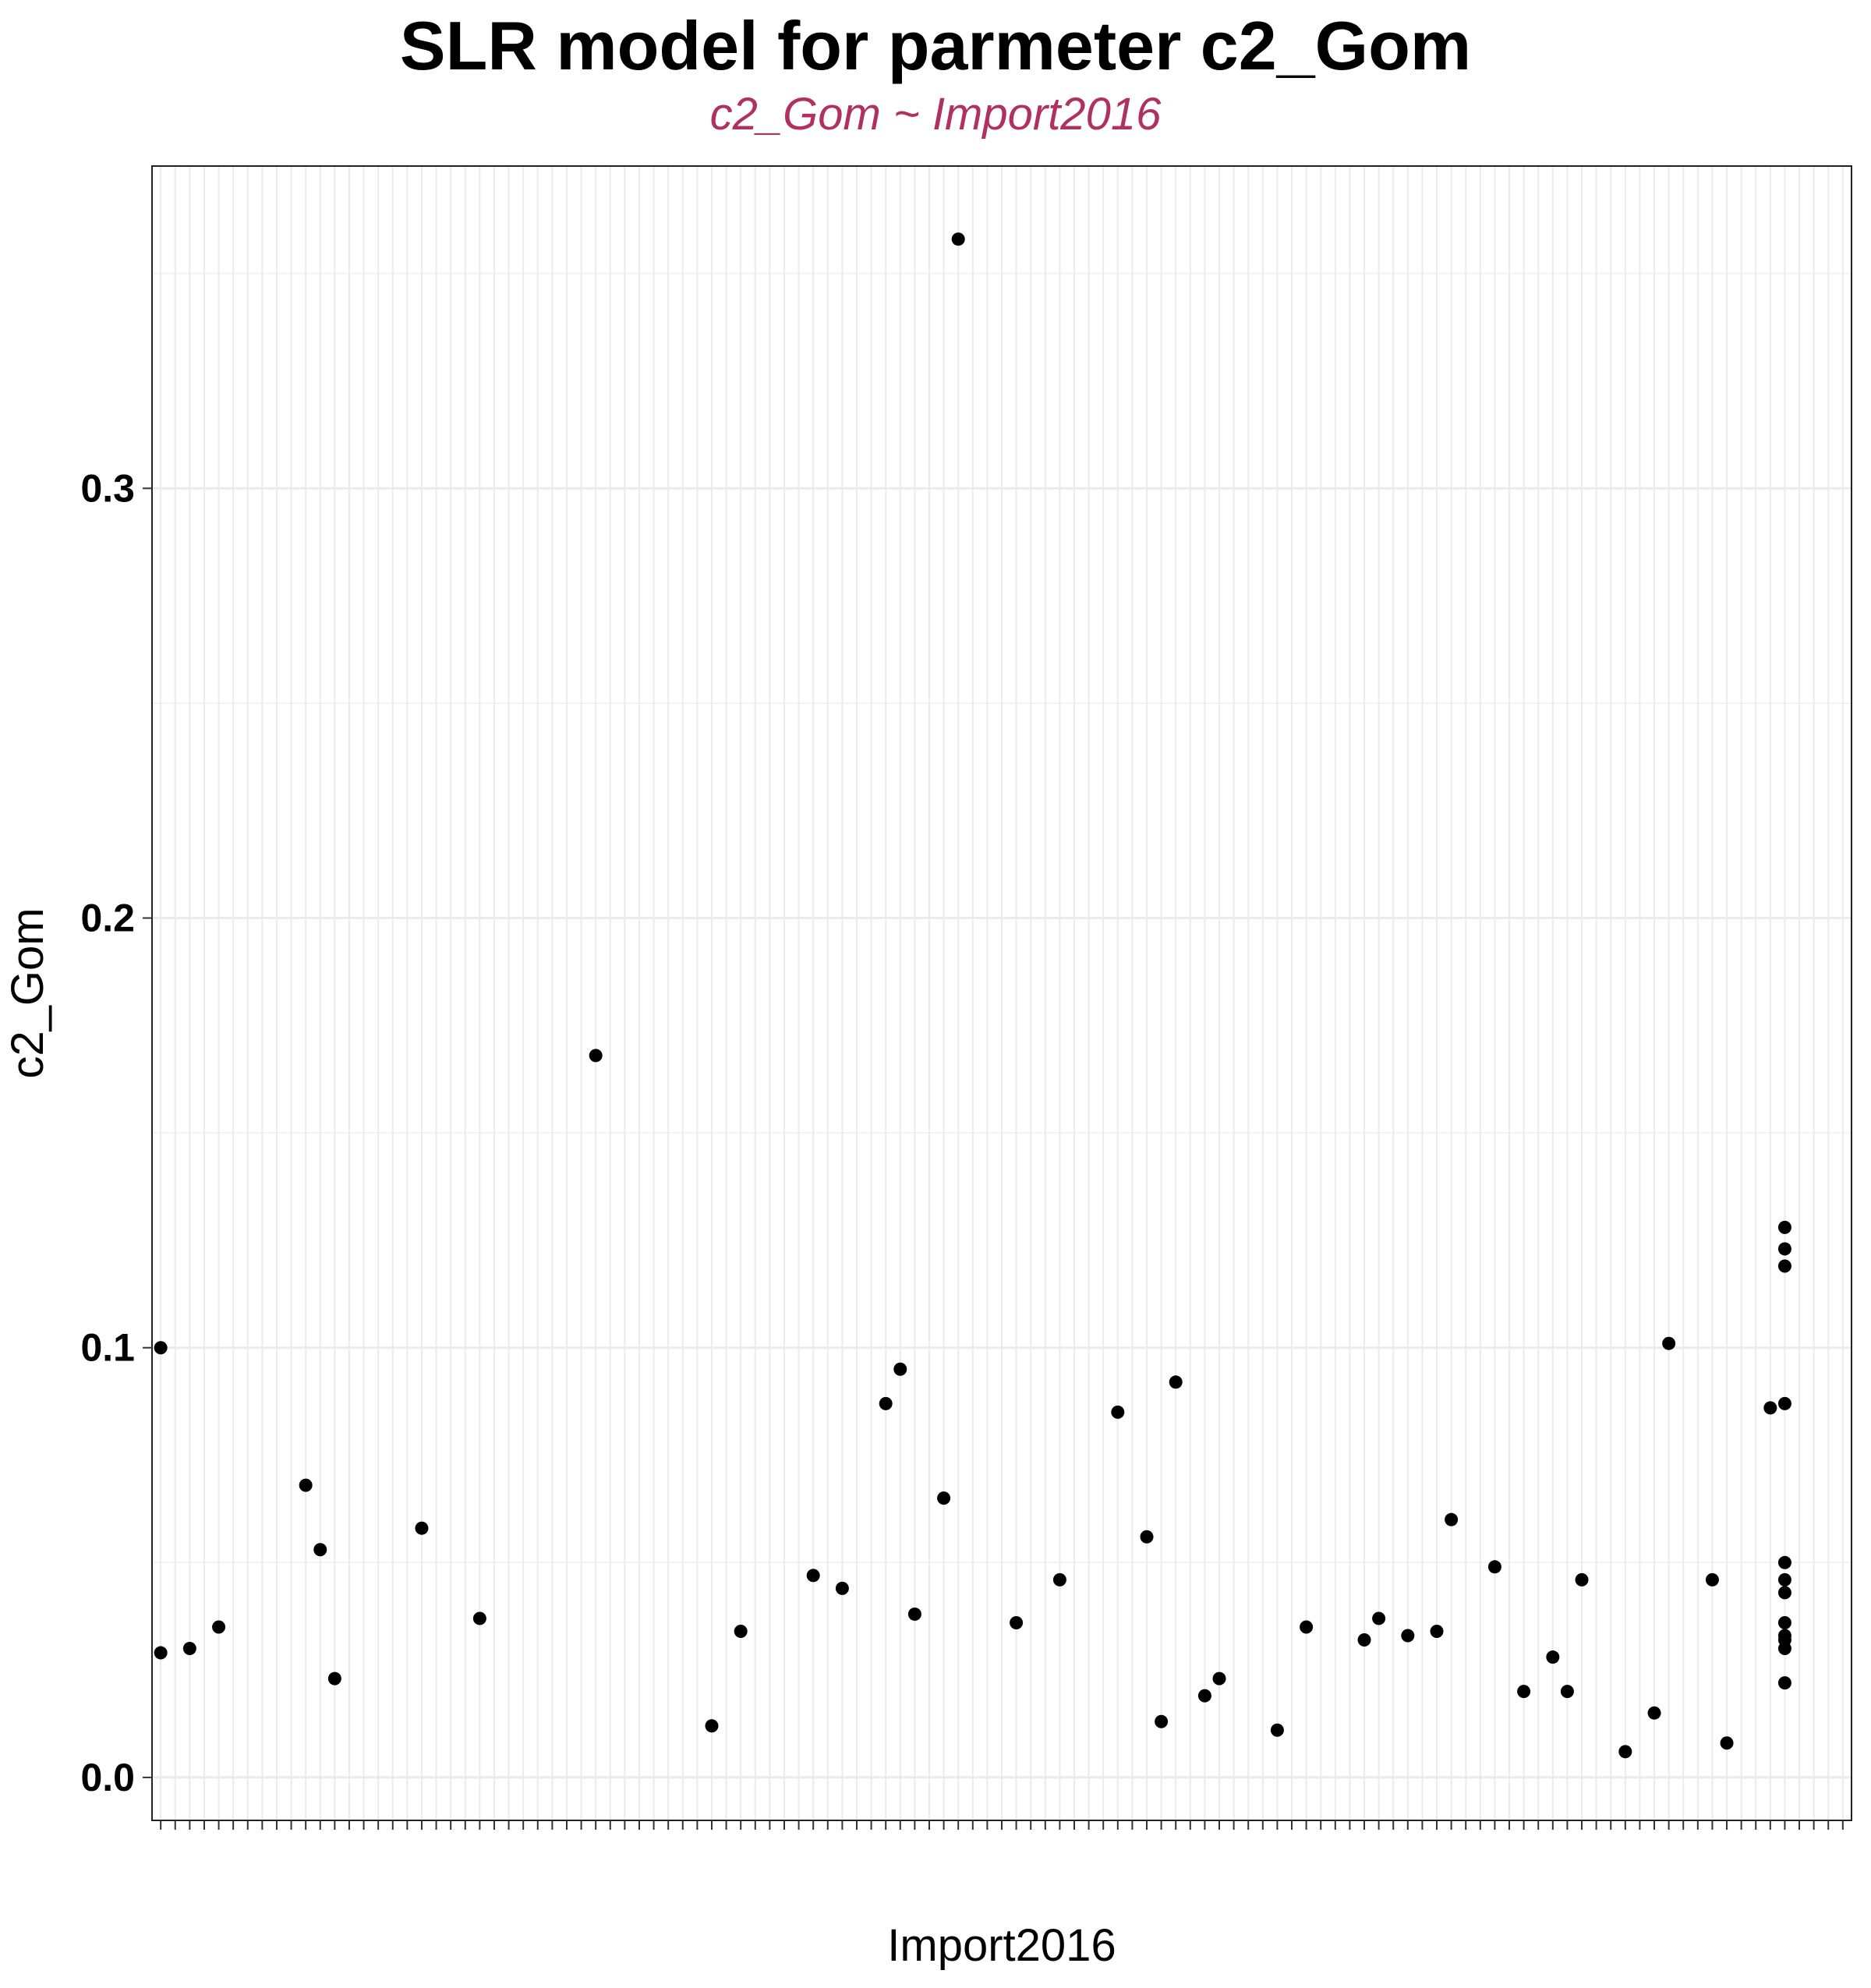 This screenshot has width=1871, height=1988. I want to click on y-axis: 0.0 0.1 0.2 0.3, so click(116, 1132).